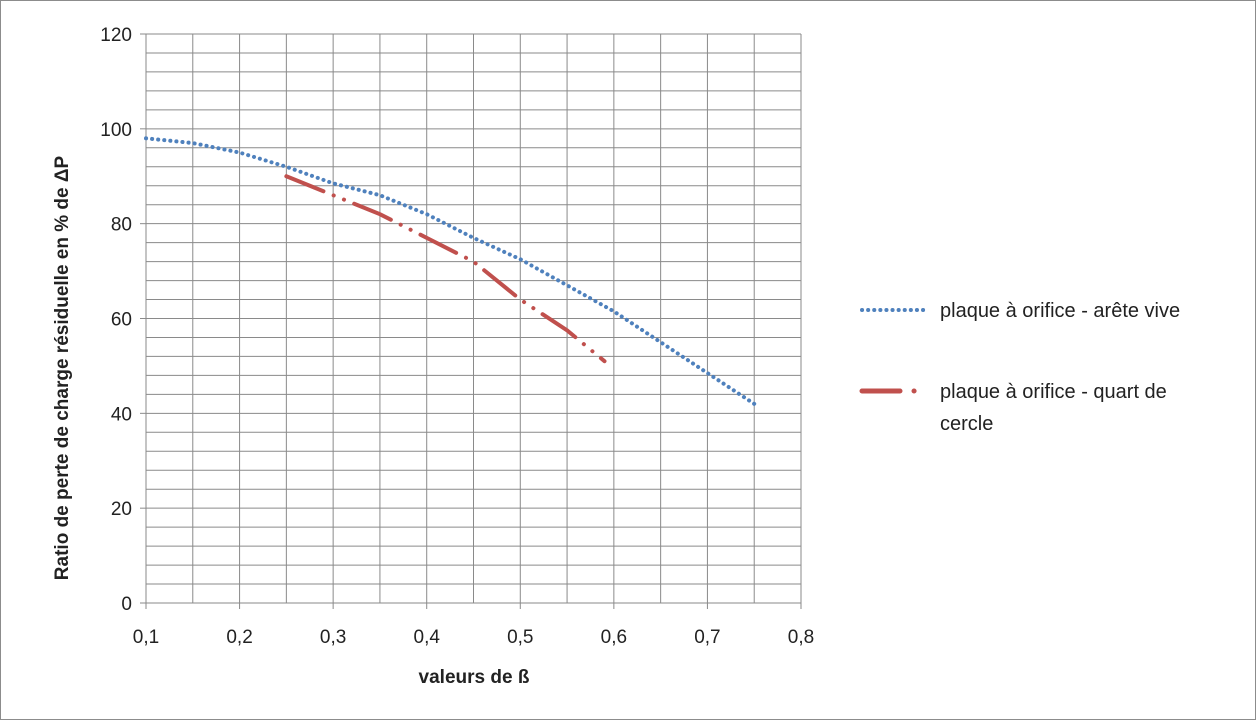 This screenshot has height=721, width=1256. I want to click on x-tick-label: 0,8, so click(801, 637).